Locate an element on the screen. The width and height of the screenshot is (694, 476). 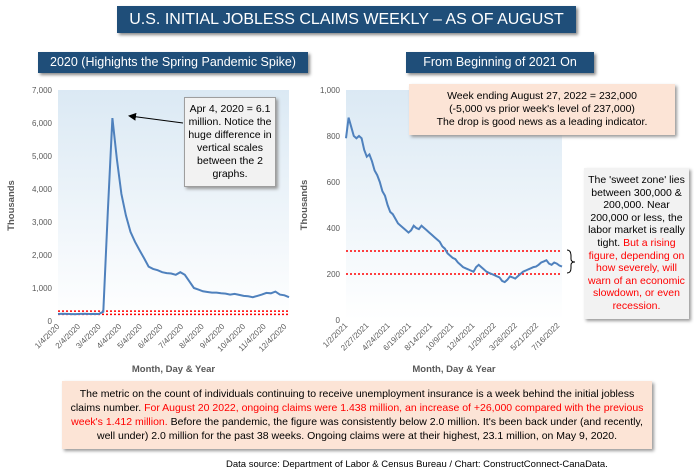
left-chart-y-tick-label: 7,000 is located at coordinates (42, 90).